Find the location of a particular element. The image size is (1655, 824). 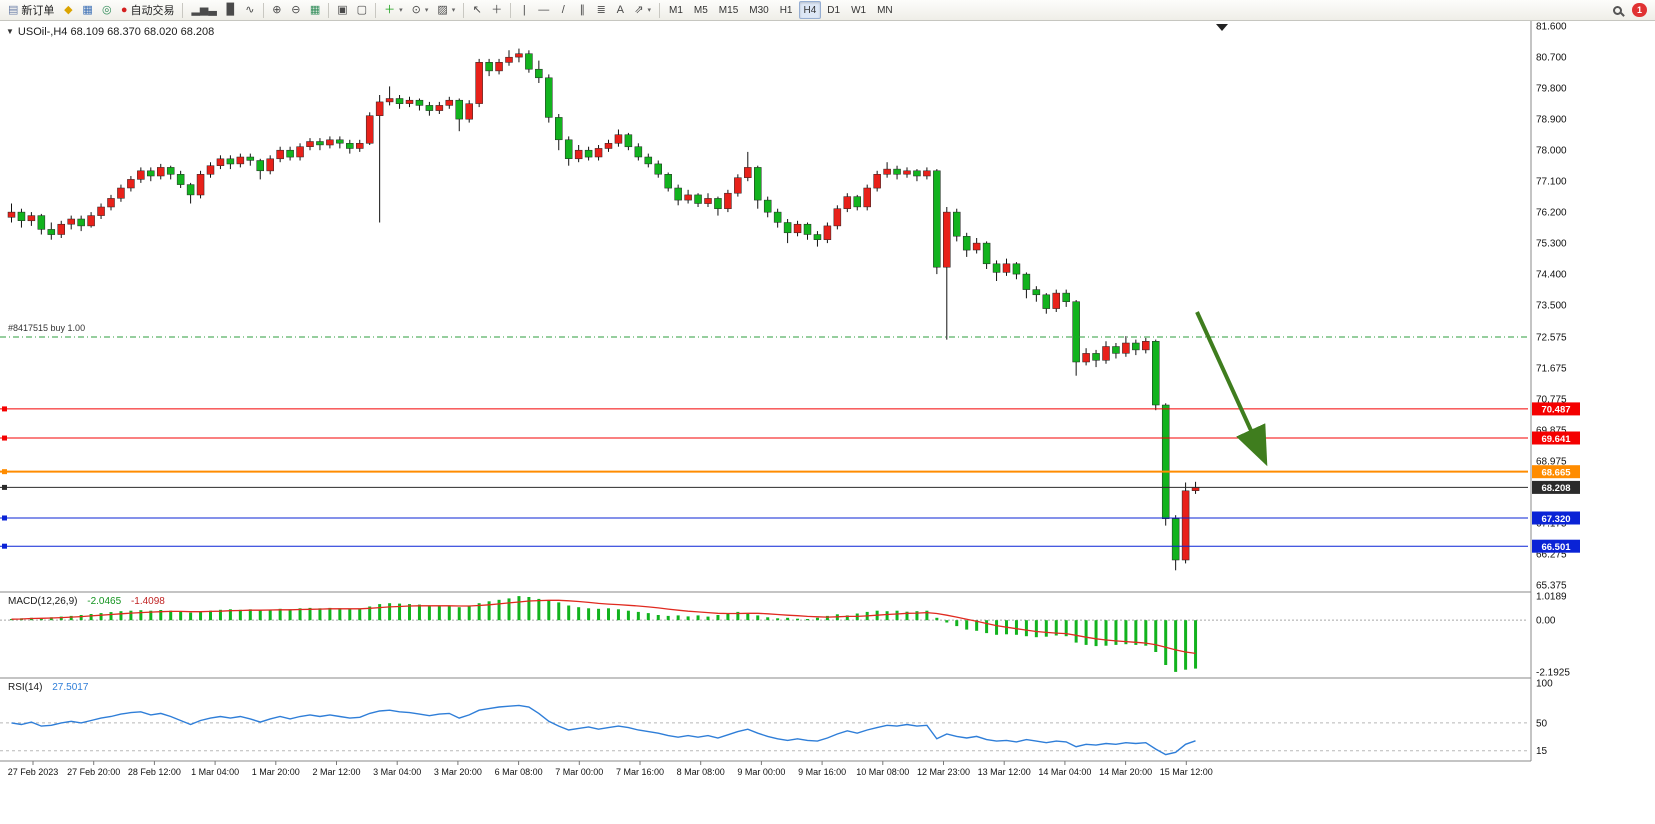

candlestick-chart-icon: ▉ is located at coordinates (231, 9).